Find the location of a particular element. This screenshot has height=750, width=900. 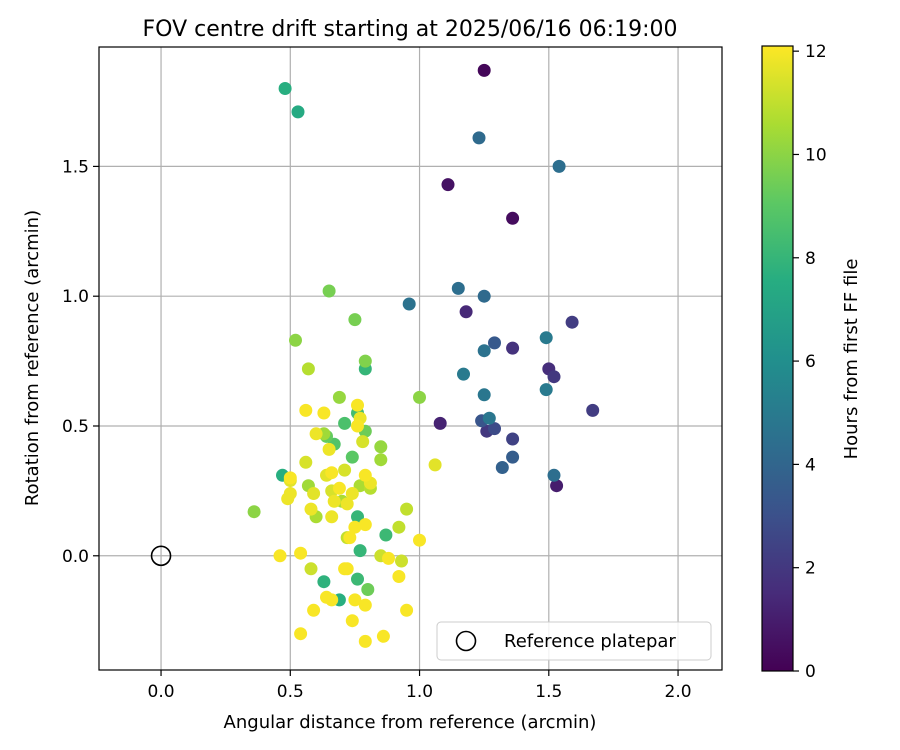

legend-box is located at coordinates (574, 641).